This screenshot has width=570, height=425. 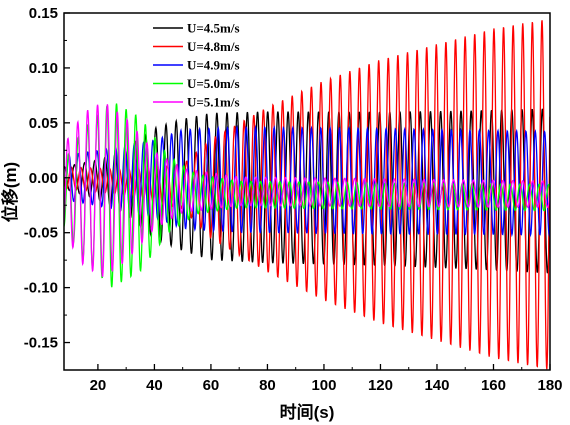 I want to click on x-tick-label: 100, so click(x=323, y=385).